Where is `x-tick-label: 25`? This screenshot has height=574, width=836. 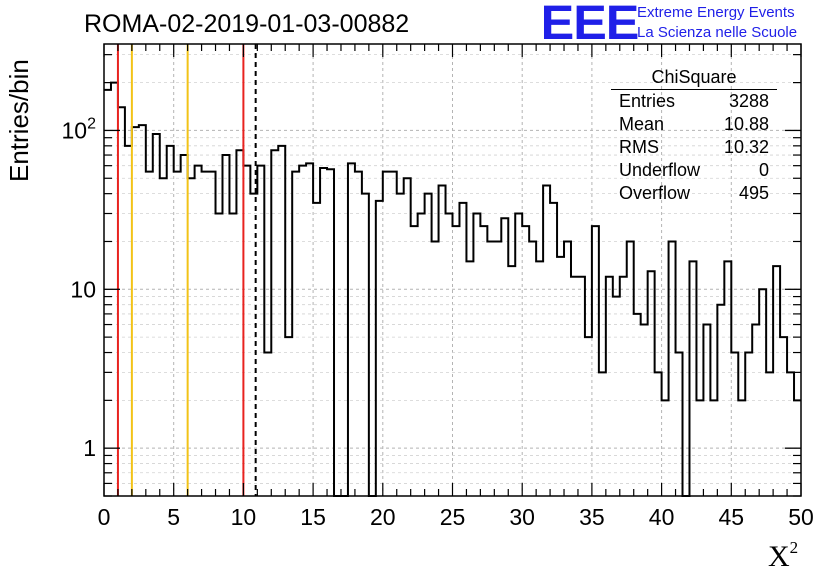 x-tick-label: 25 is located at coordinates (453, 517).